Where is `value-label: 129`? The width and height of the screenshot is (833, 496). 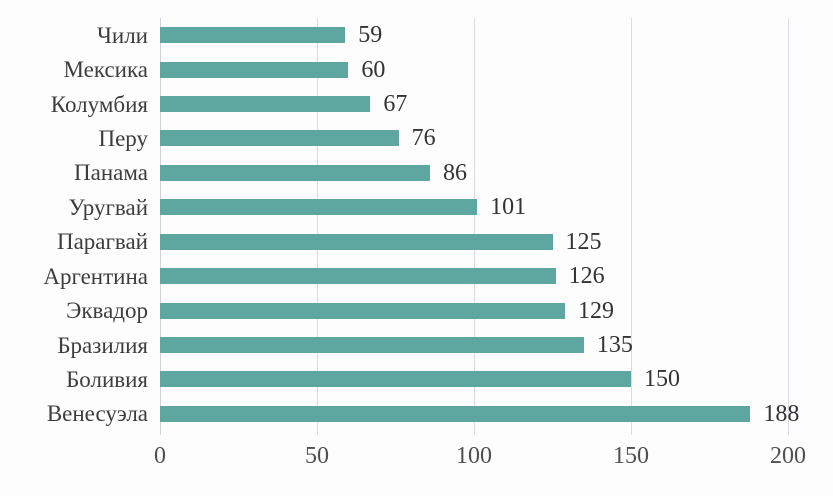 value-label: 129 is located at coordinates (596, 310).